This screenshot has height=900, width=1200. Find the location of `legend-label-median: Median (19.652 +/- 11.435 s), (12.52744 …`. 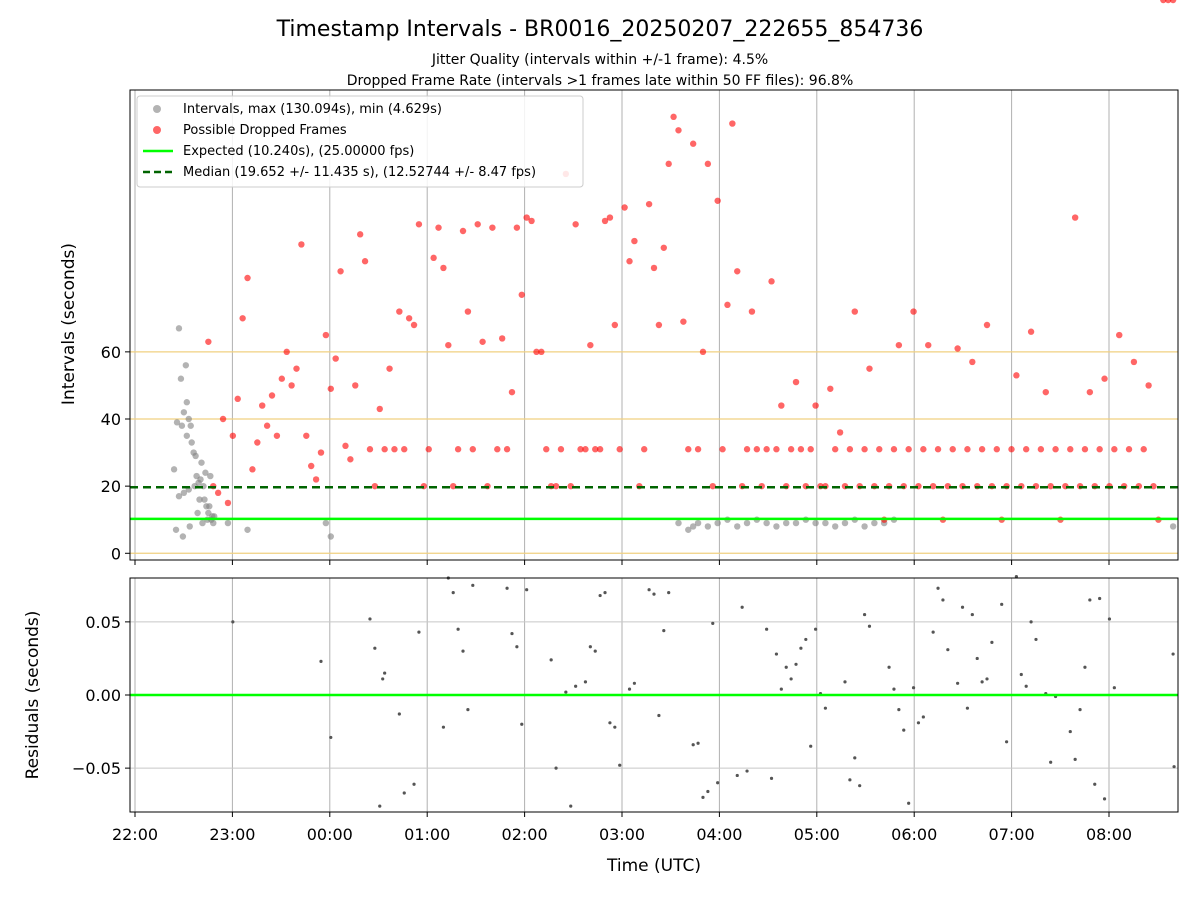

legend-label-median: Median (19.652 +/- 11.435 s), (12.52744 … is located at coordinates (359, 172).